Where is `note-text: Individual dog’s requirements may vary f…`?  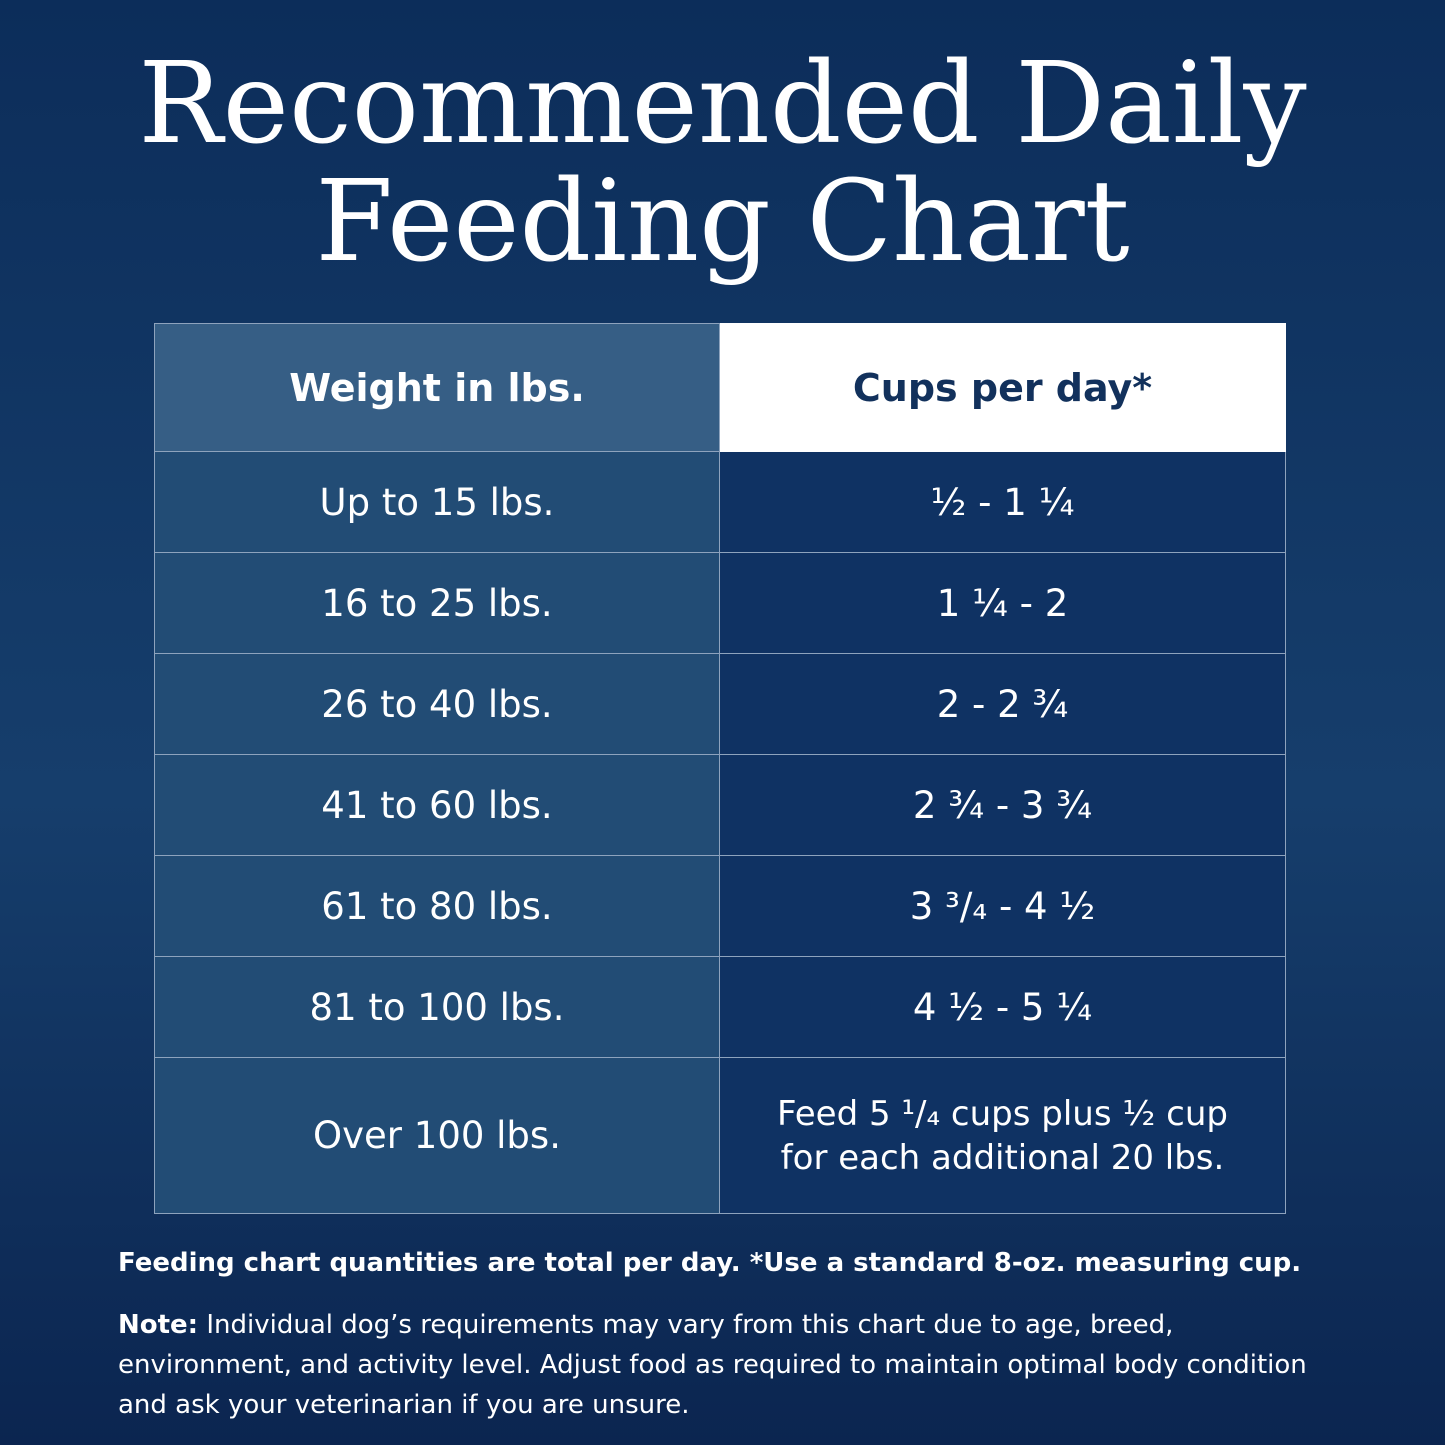 note-text: Individual dog’s requirements may vary f… is located at coordinates (712, 1365).